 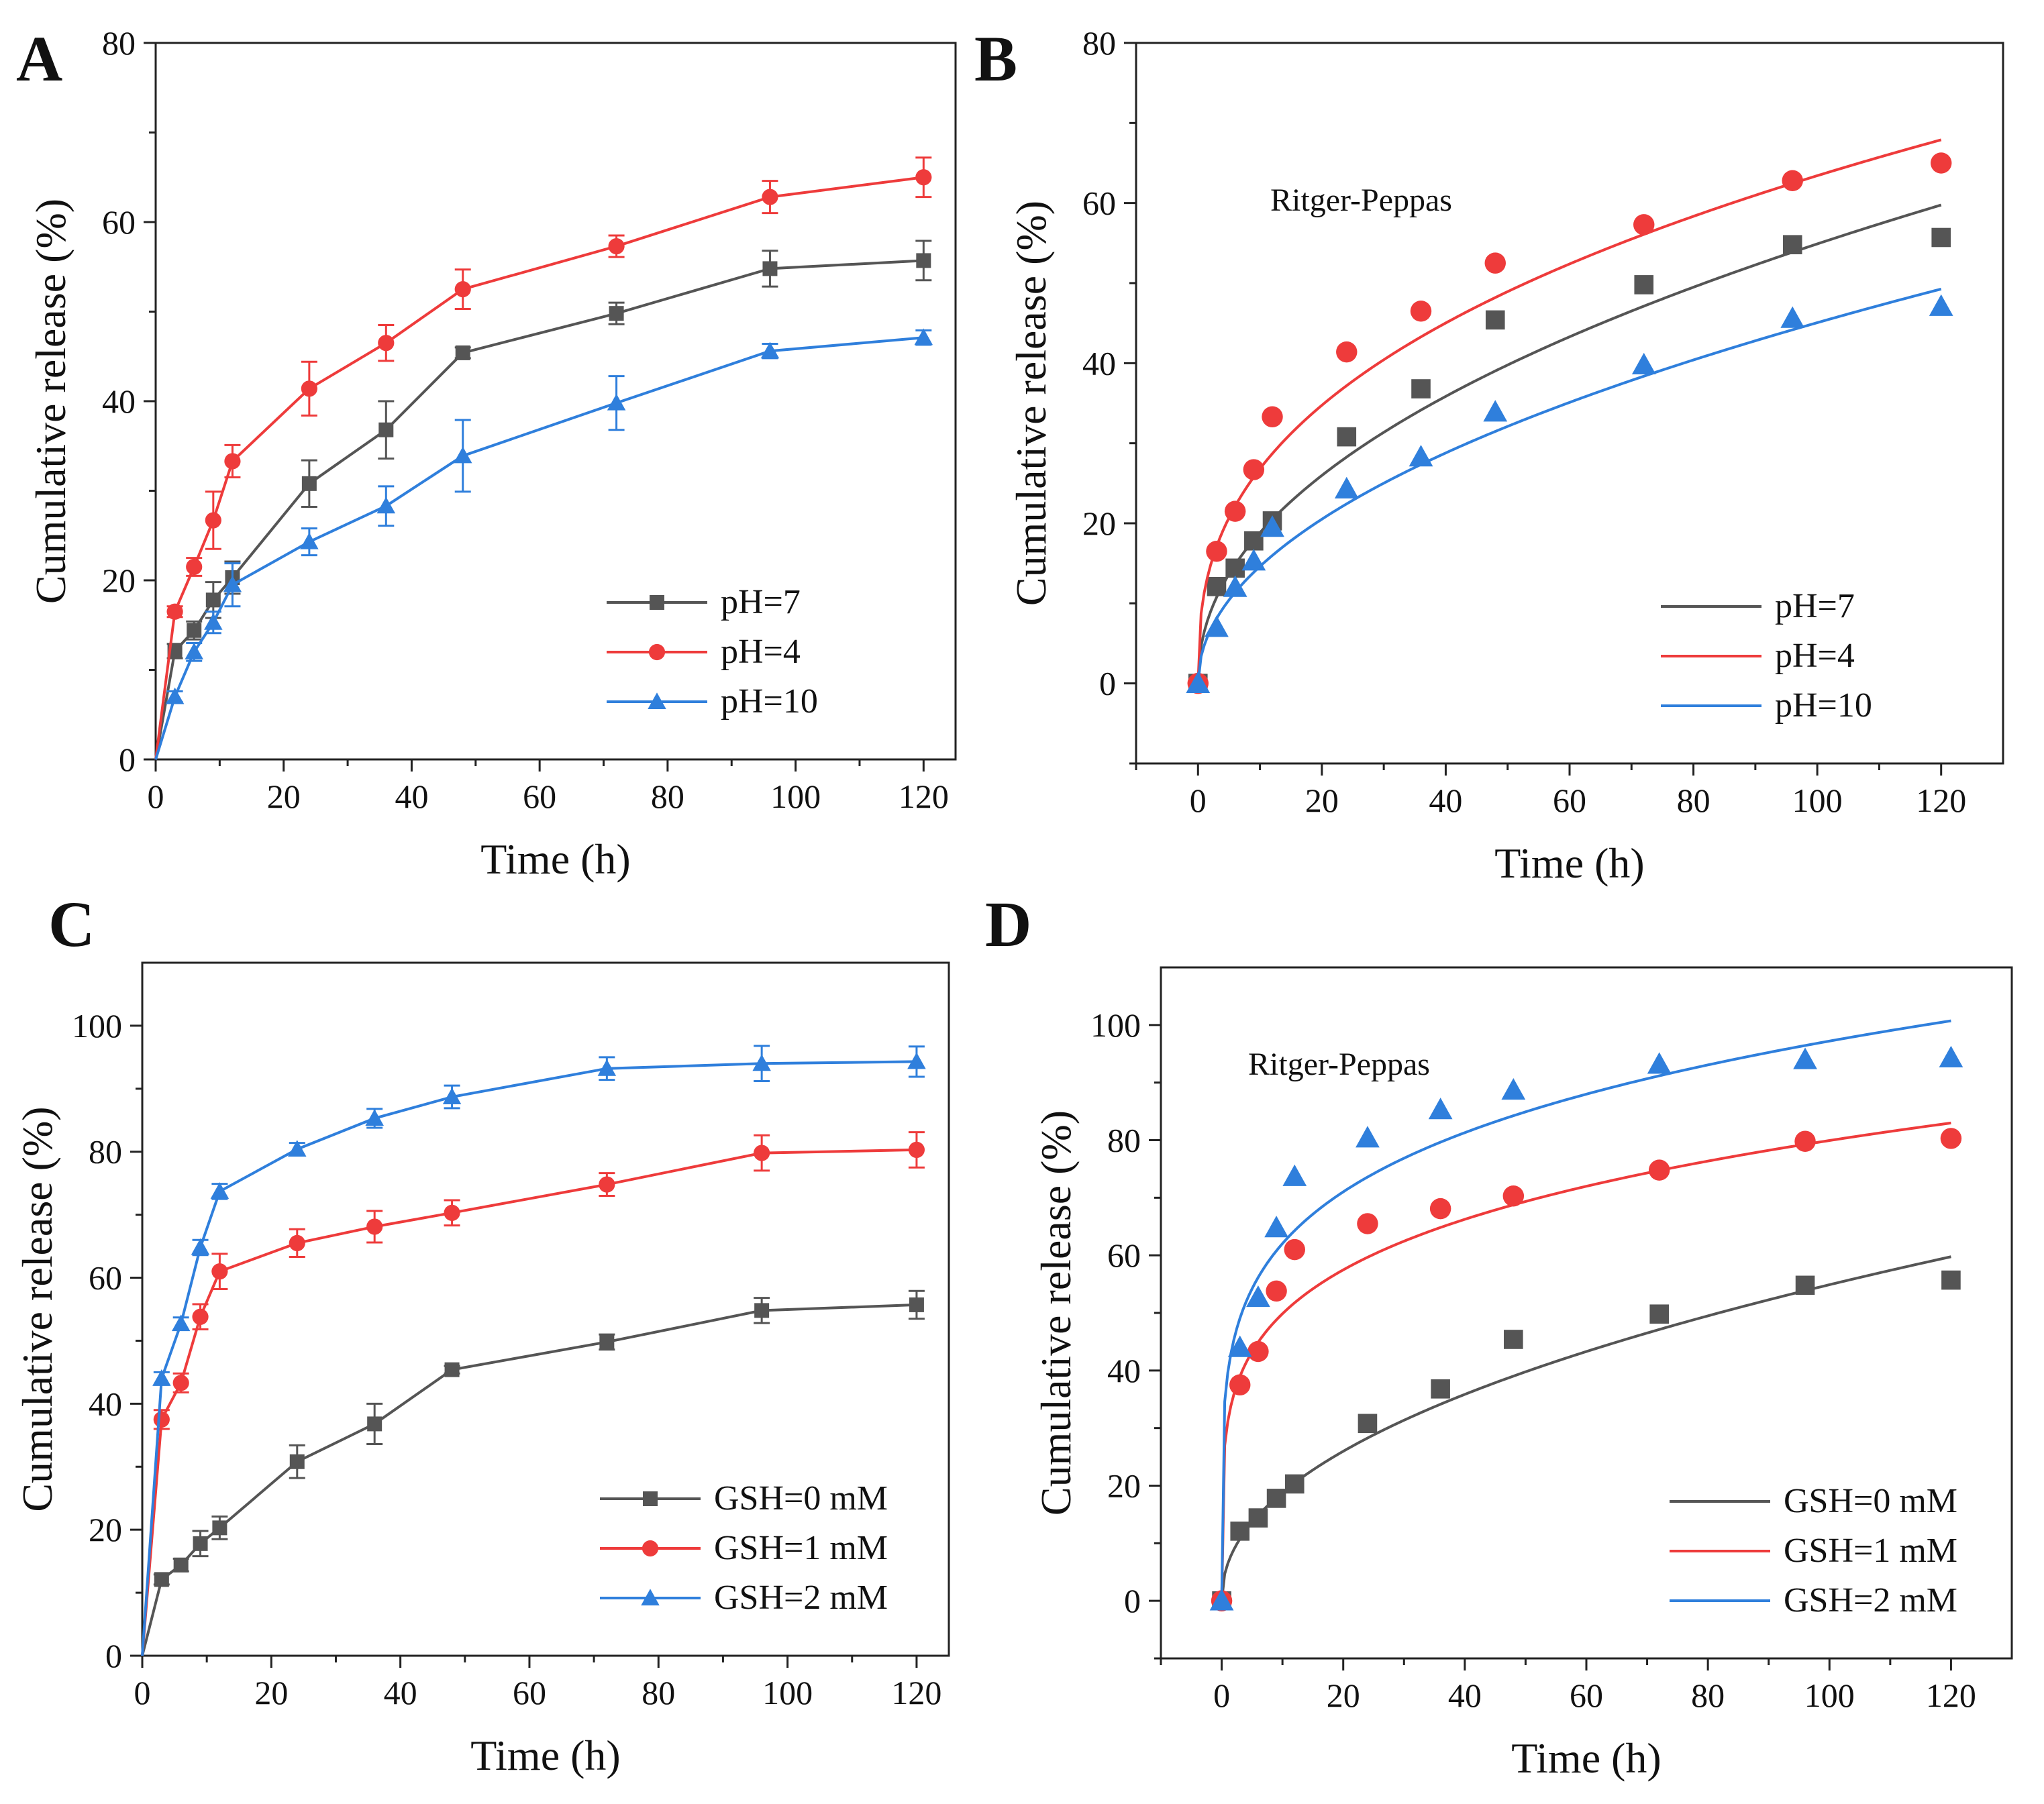 I want to click on legend-label: pH=7, so click(x=761, y=602).